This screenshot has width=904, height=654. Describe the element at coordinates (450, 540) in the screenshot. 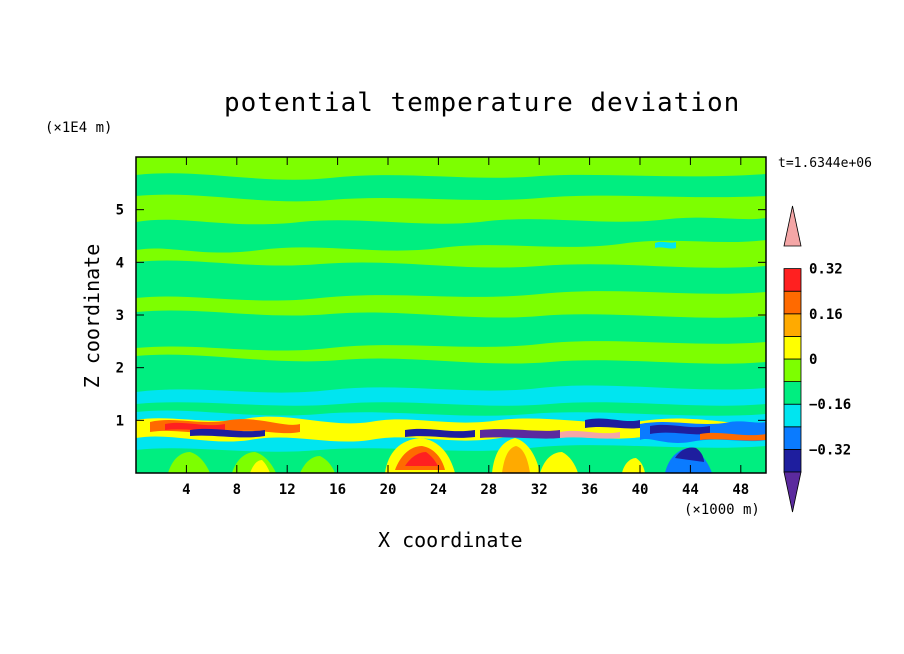

I see `x-axis-label: X coordinate` at that location.